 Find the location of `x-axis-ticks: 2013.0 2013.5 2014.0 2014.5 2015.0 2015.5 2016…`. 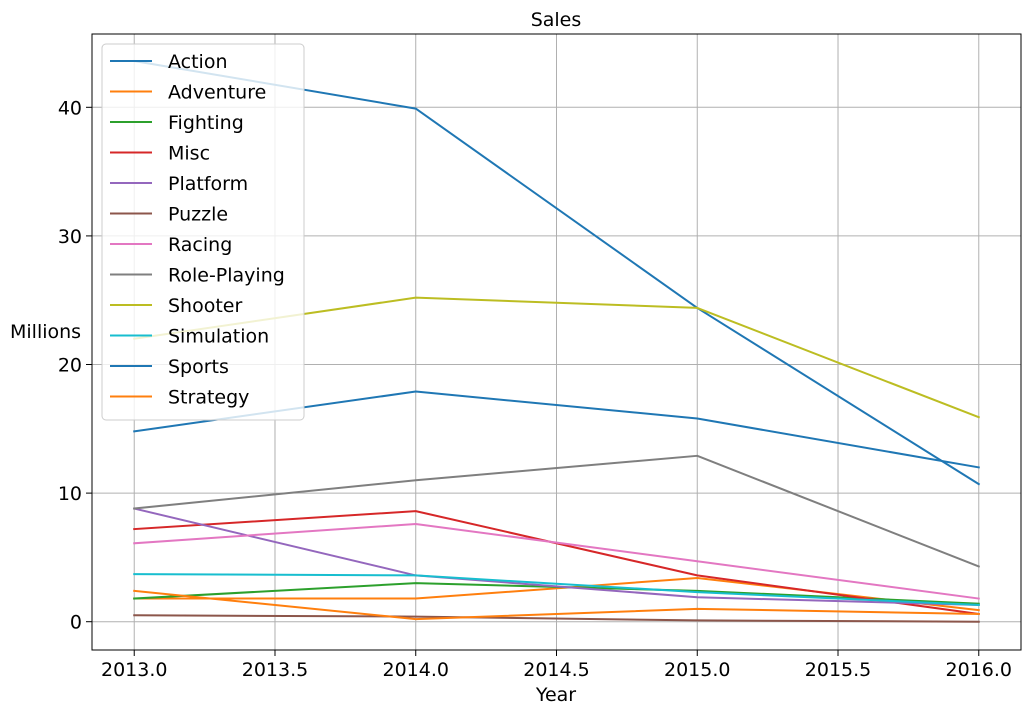

x-axis-ticks: 2013.0 2013.5 2014.0 2014.5 2015.0 2015.5 2016… is located at coordinates (556, 665).